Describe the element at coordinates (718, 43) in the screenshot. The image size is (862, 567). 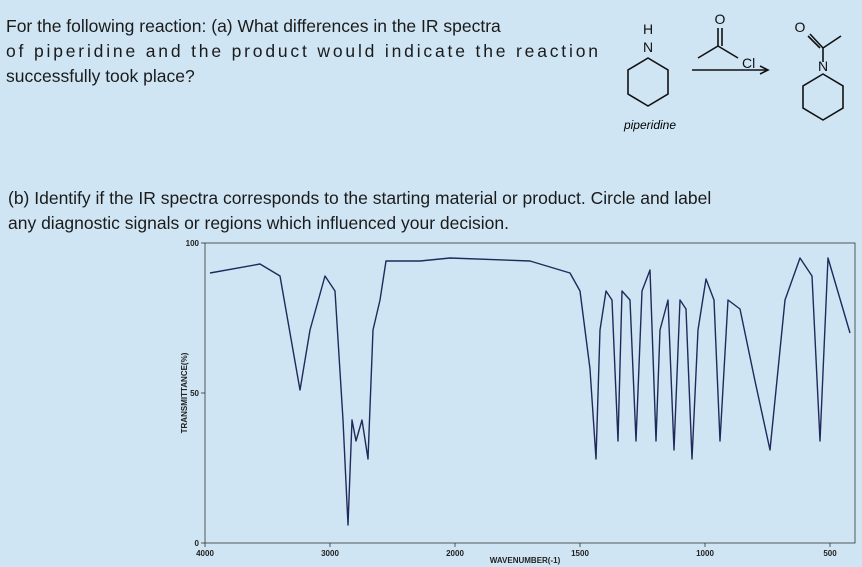
I see `acyl-chloride` at that location.